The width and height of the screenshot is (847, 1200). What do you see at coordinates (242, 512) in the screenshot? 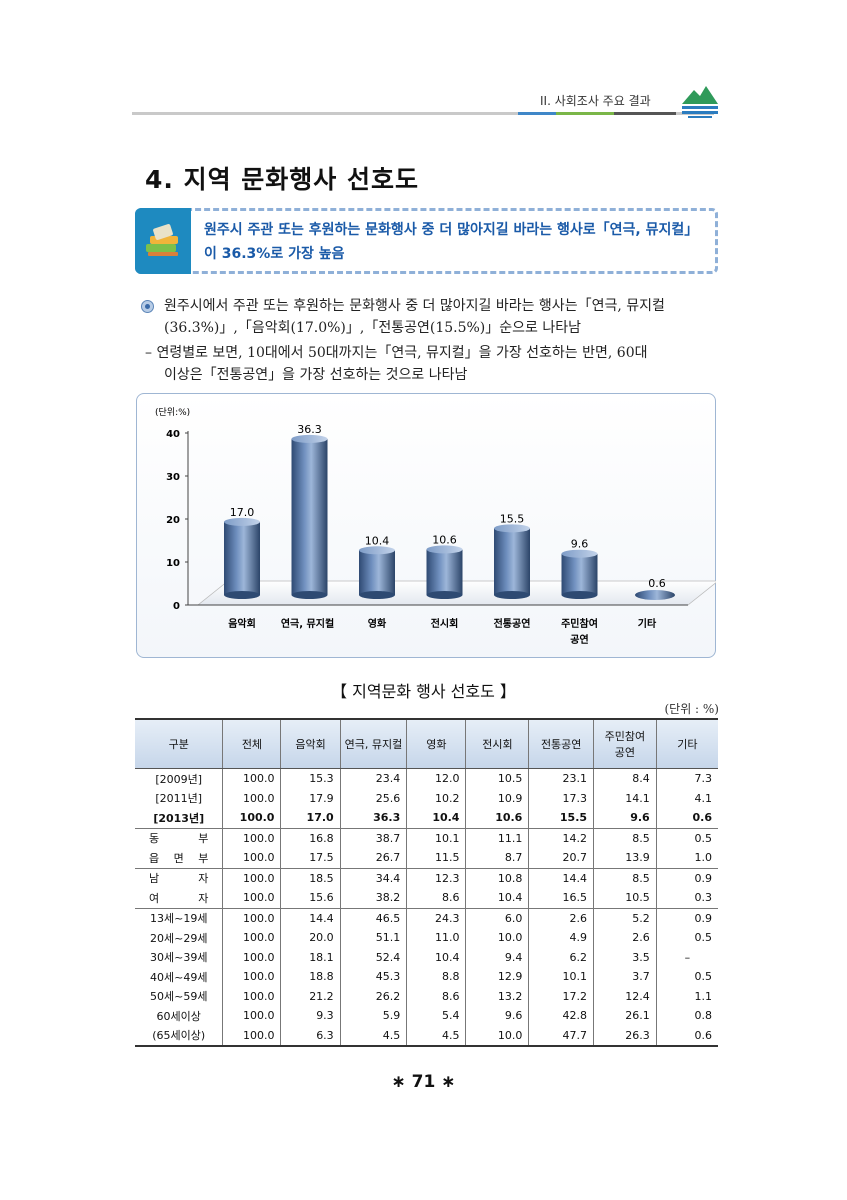
I see `data-label: 17.0` at bounding box center [242, 512].